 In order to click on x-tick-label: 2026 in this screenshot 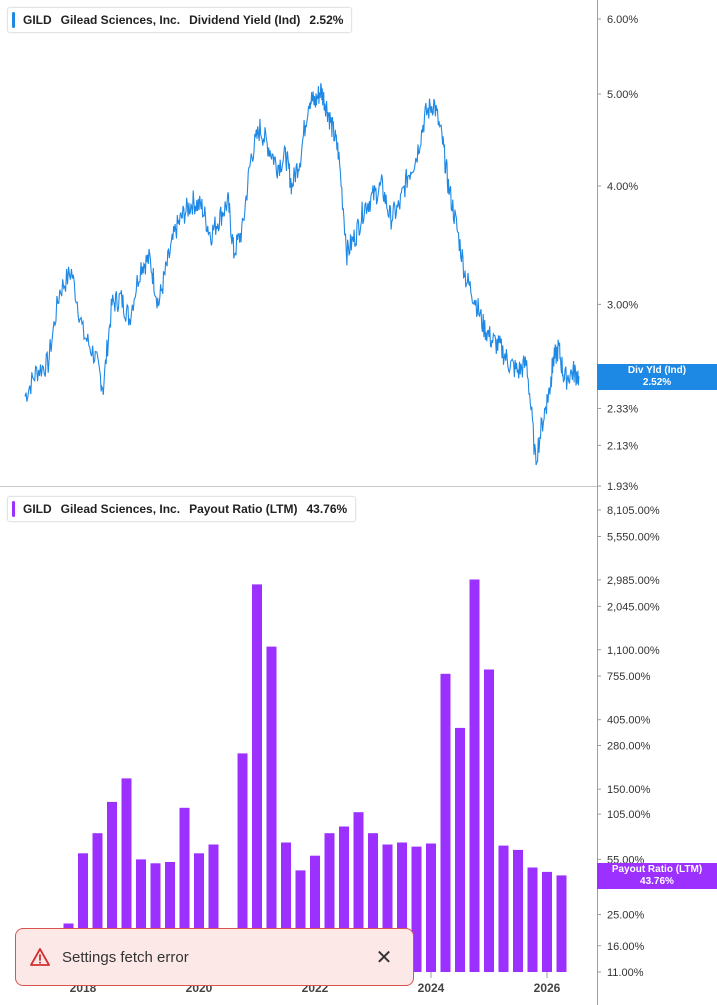, I will do `click(547, 988)`.